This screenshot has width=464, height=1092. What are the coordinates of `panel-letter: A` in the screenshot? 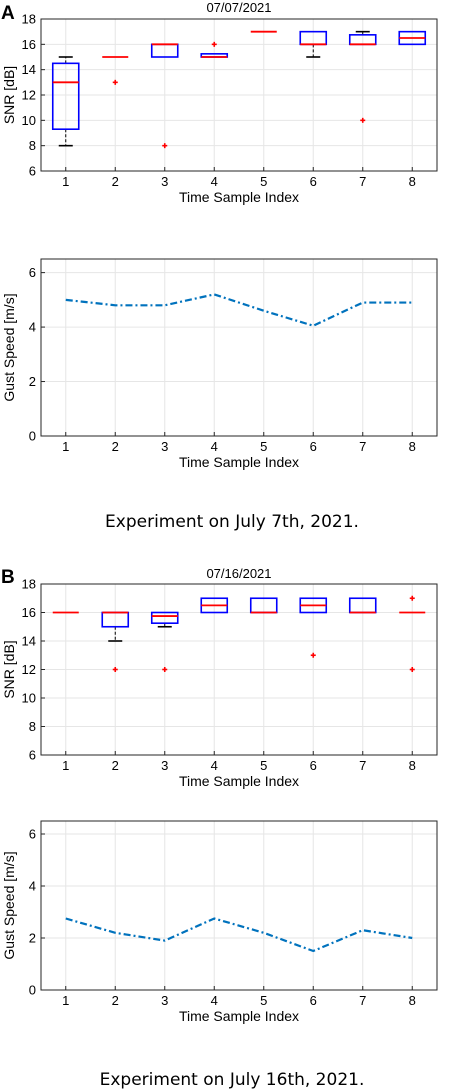 It's located at (8, 13).